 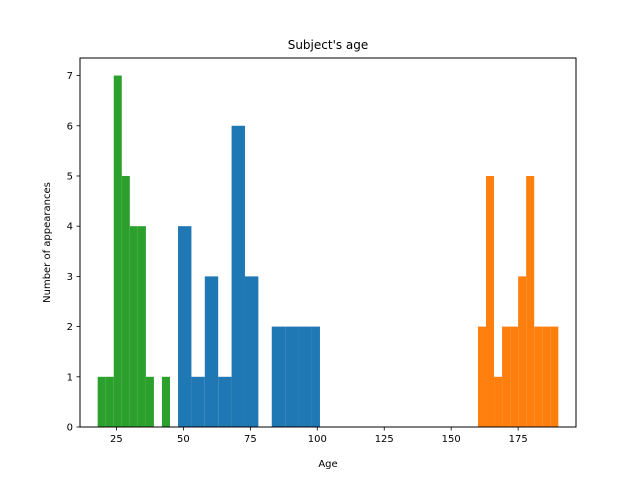 What do you see at coordinates (109, 401) in the screenshot?
I see `histogram-bar-s0-b1` at bounding box center [109, 401].